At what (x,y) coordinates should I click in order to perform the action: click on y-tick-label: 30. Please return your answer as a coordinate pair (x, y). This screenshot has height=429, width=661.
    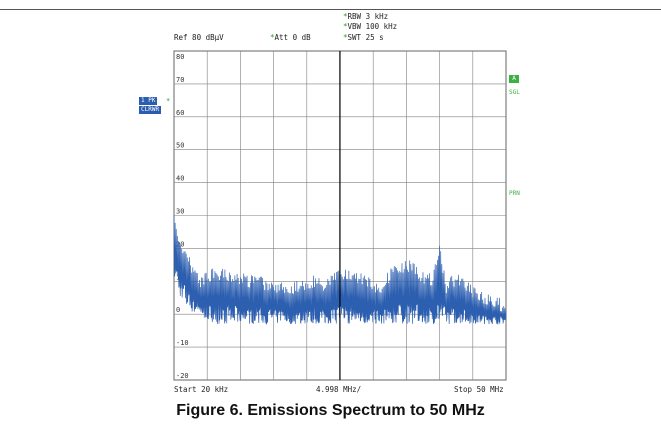
    Looking at the image, I should click on (180, 212).